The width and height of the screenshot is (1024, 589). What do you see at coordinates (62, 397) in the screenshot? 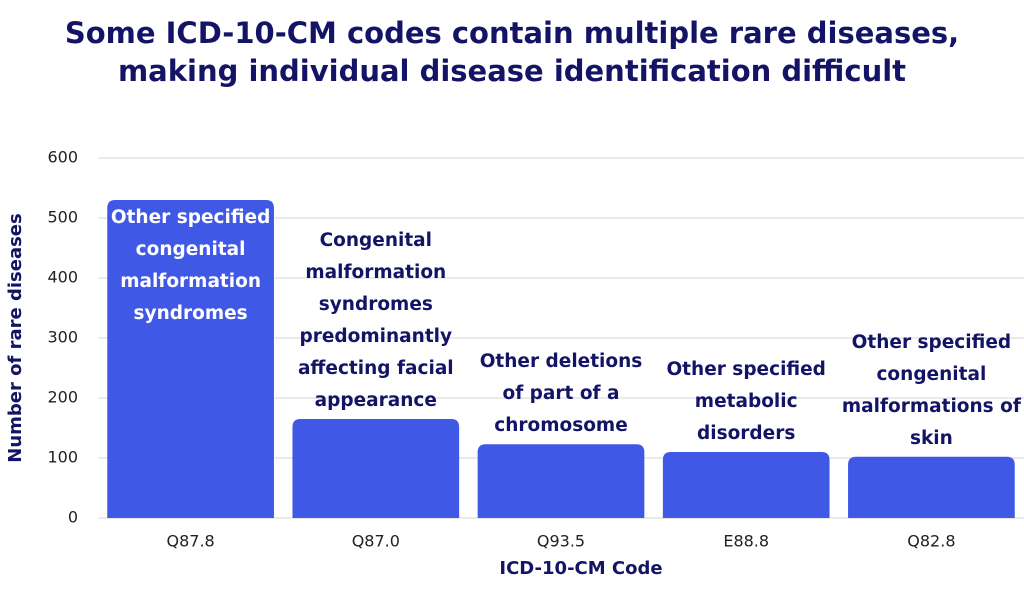
I see `y-tick-label: 200` at bounding box center [62, 397].